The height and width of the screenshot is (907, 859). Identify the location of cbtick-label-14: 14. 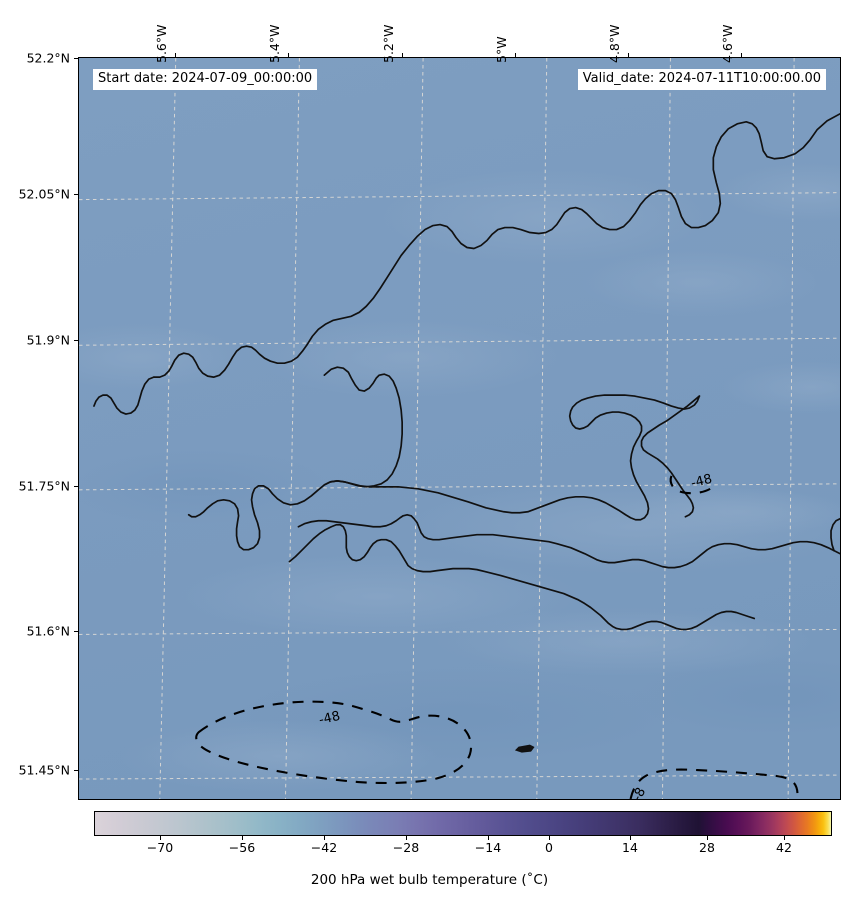
(630, 847).